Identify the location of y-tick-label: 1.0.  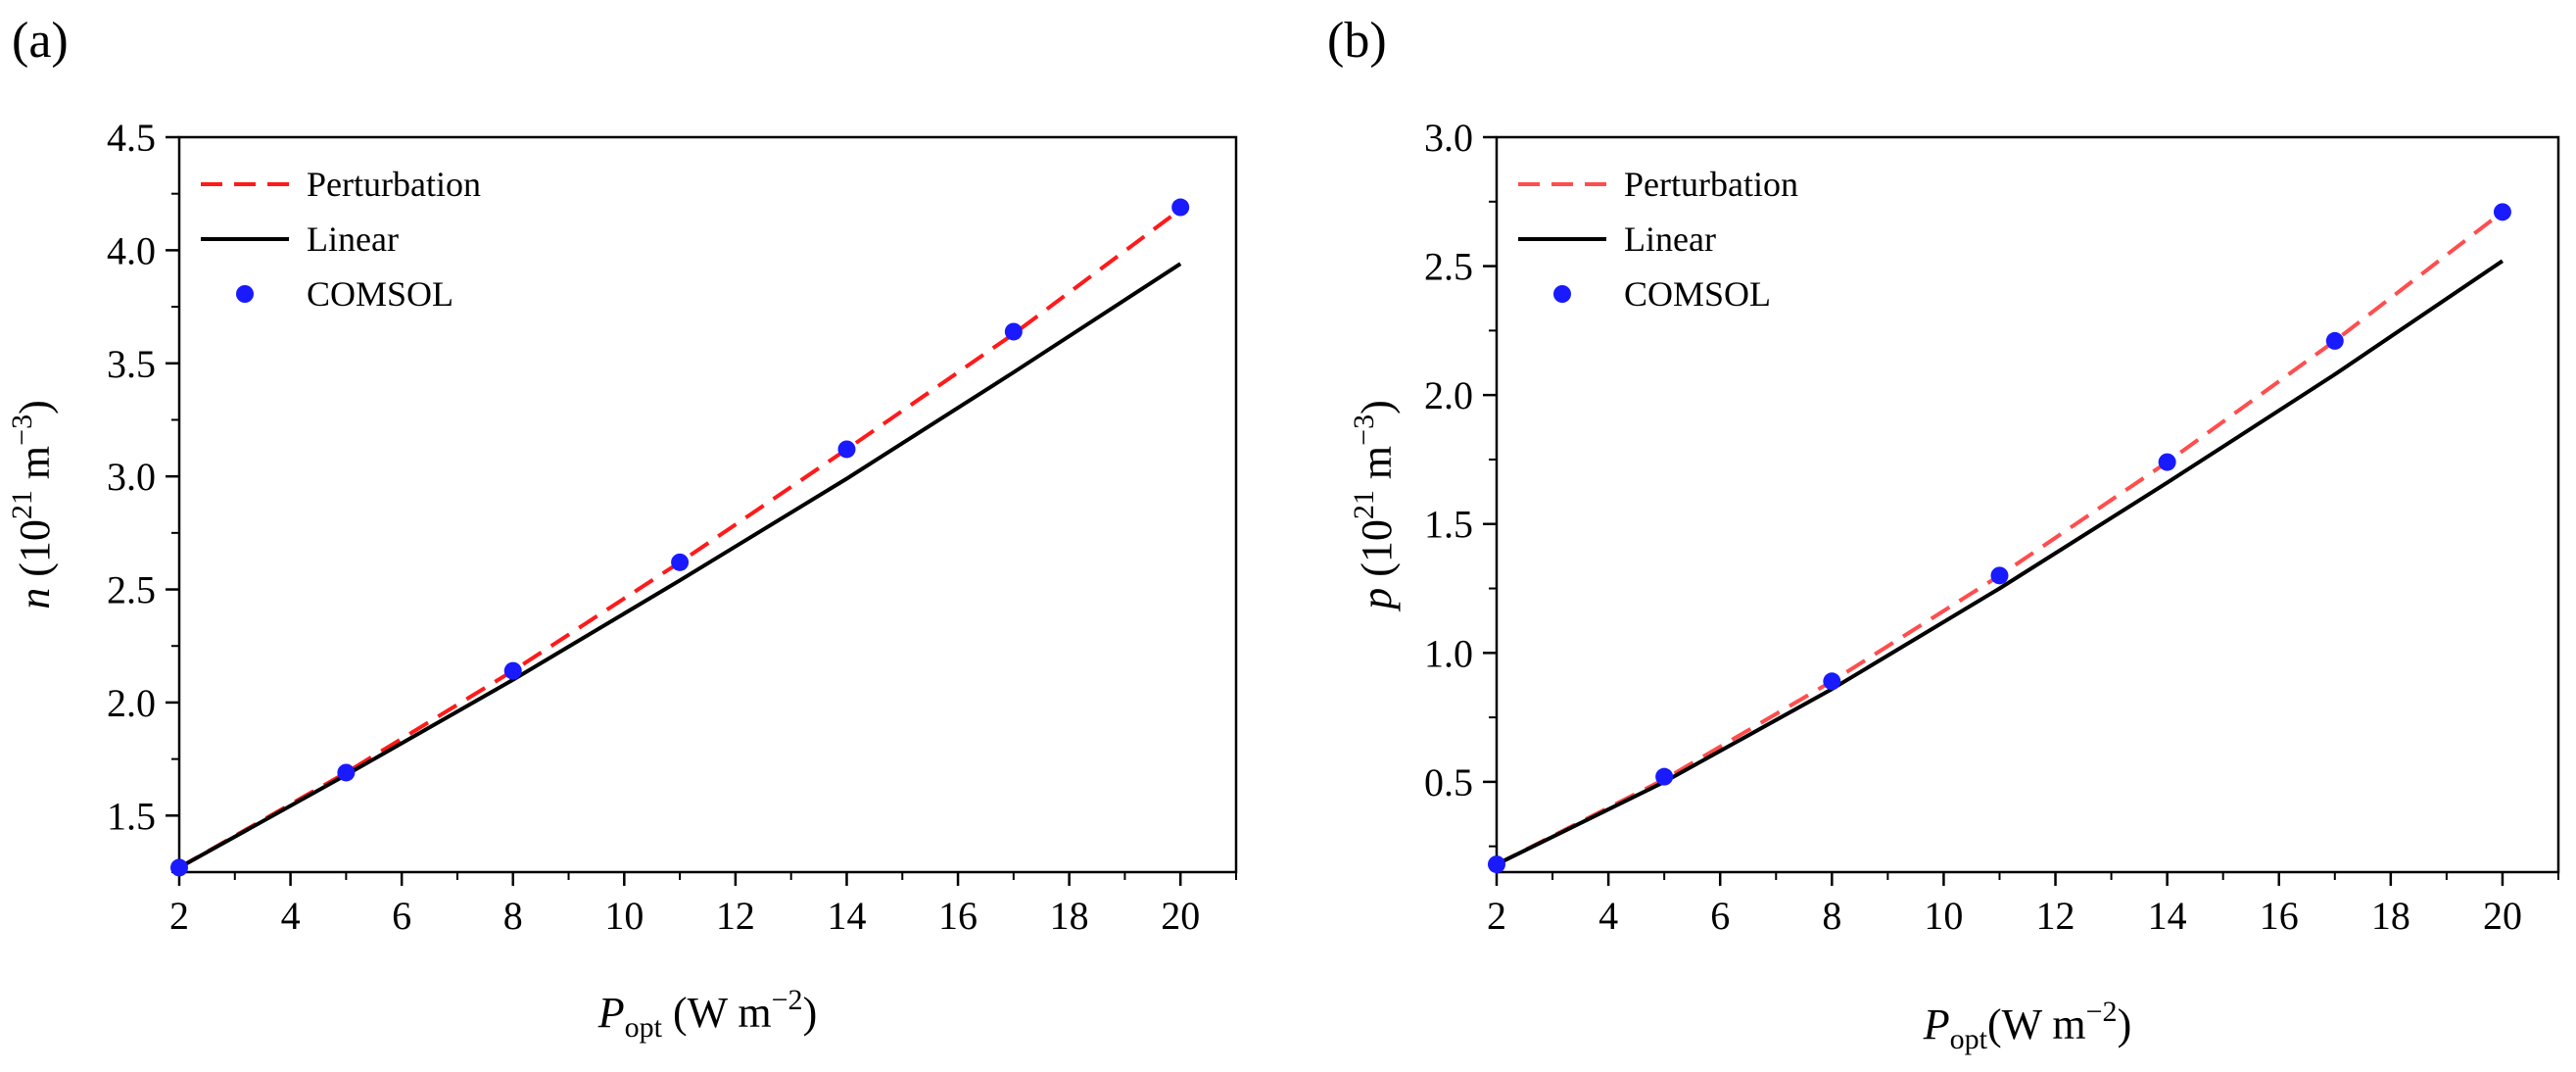
(1448, 653).